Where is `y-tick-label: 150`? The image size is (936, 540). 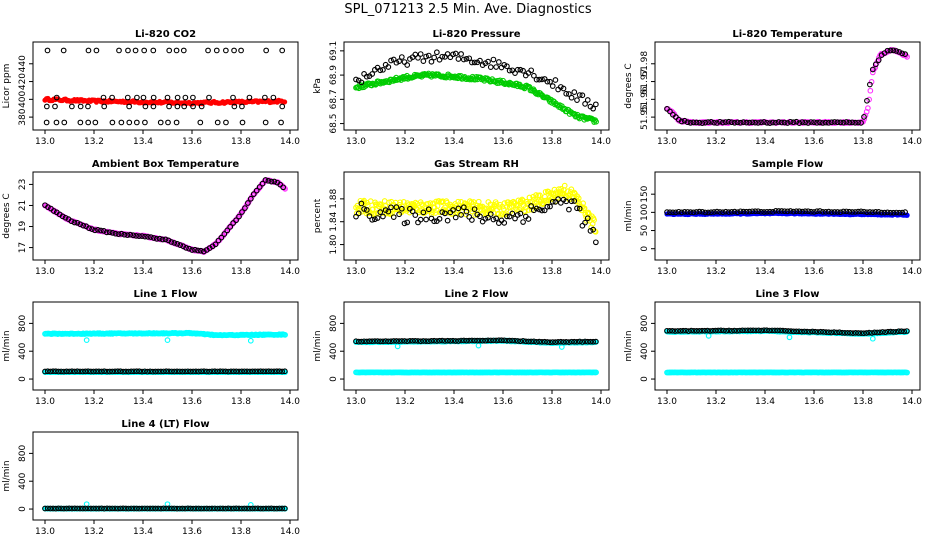
y-tick-label: 150 is located at coordinates (645, 193).